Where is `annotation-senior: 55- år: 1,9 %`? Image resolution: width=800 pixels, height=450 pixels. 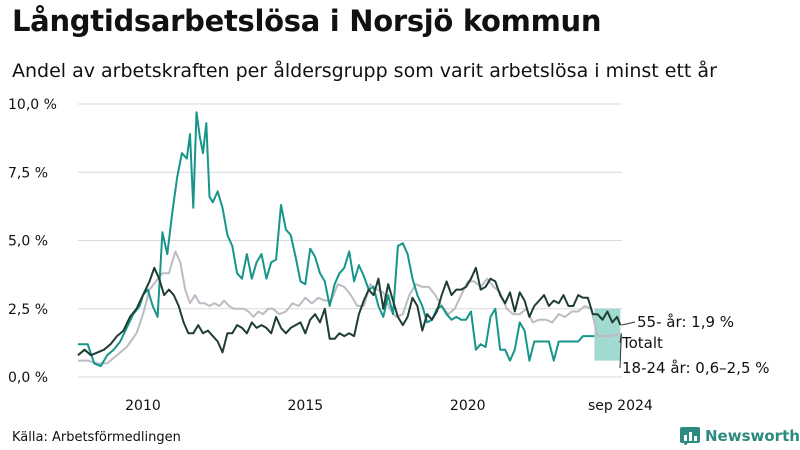 annotation-senior: 55- år: 1,9 % is located at coordinates (685, 322).